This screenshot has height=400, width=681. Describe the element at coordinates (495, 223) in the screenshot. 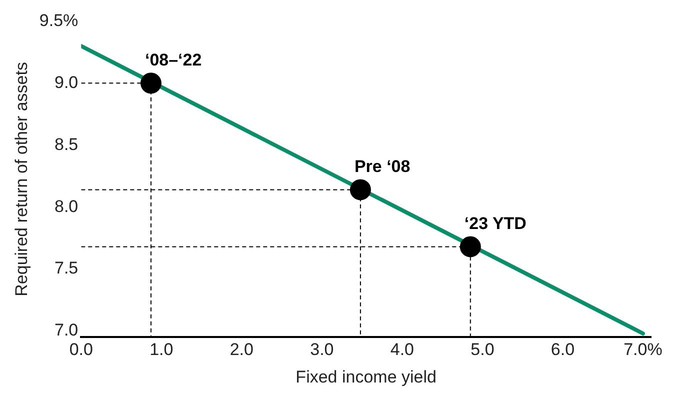

I see `annotation: ‘23 YTD` at that location.